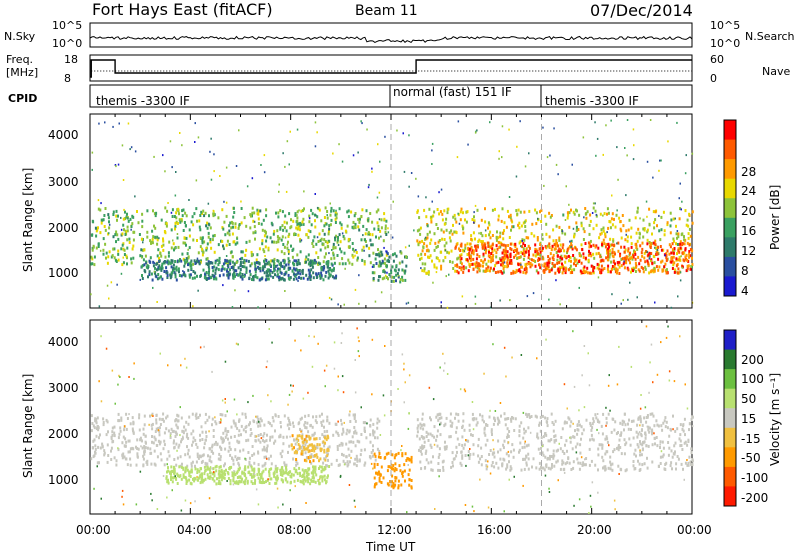  What do you see at coordinates (694, 530) in the screenshot?
I see `xtick-6: 00:00` at bounding box center [694, 530].